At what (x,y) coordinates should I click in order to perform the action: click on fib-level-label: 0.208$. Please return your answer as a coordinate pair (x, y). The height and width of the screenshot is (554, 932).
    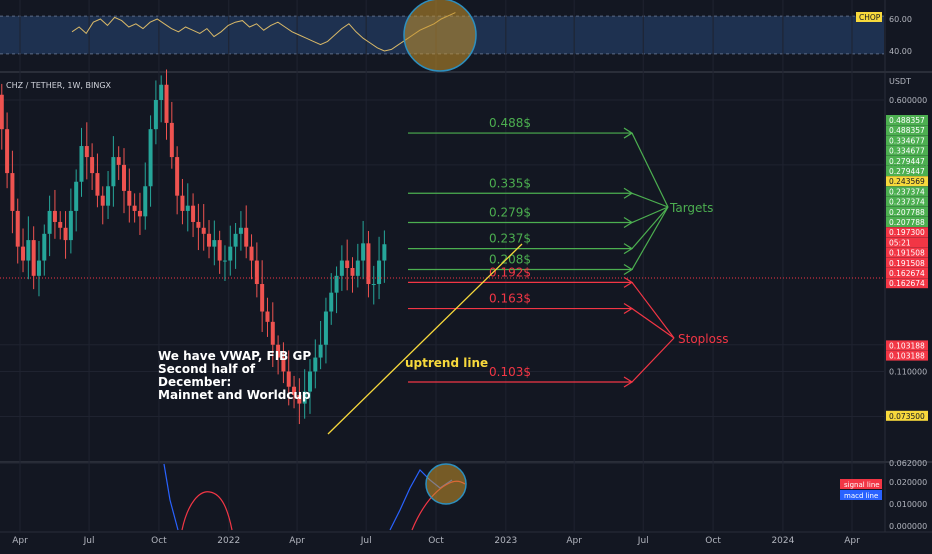
    Looking at the image, I should click on (510, 260).